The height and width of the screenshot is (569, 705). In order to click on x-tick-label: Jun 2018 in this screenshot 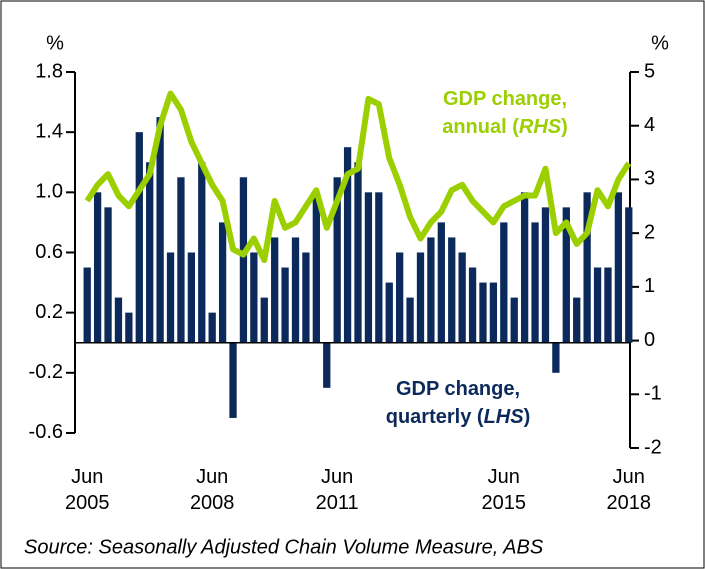, I will do `click(629, 490)`.